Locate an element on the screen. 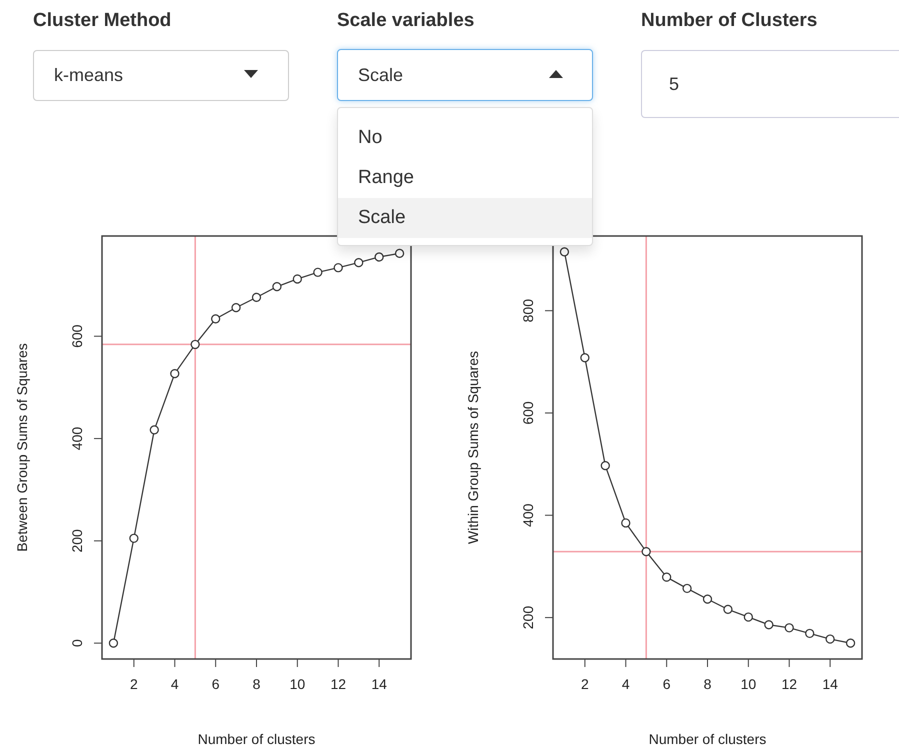 This screenshot has height=750, width=899. text: 5 is located at coordinates (770, 84).